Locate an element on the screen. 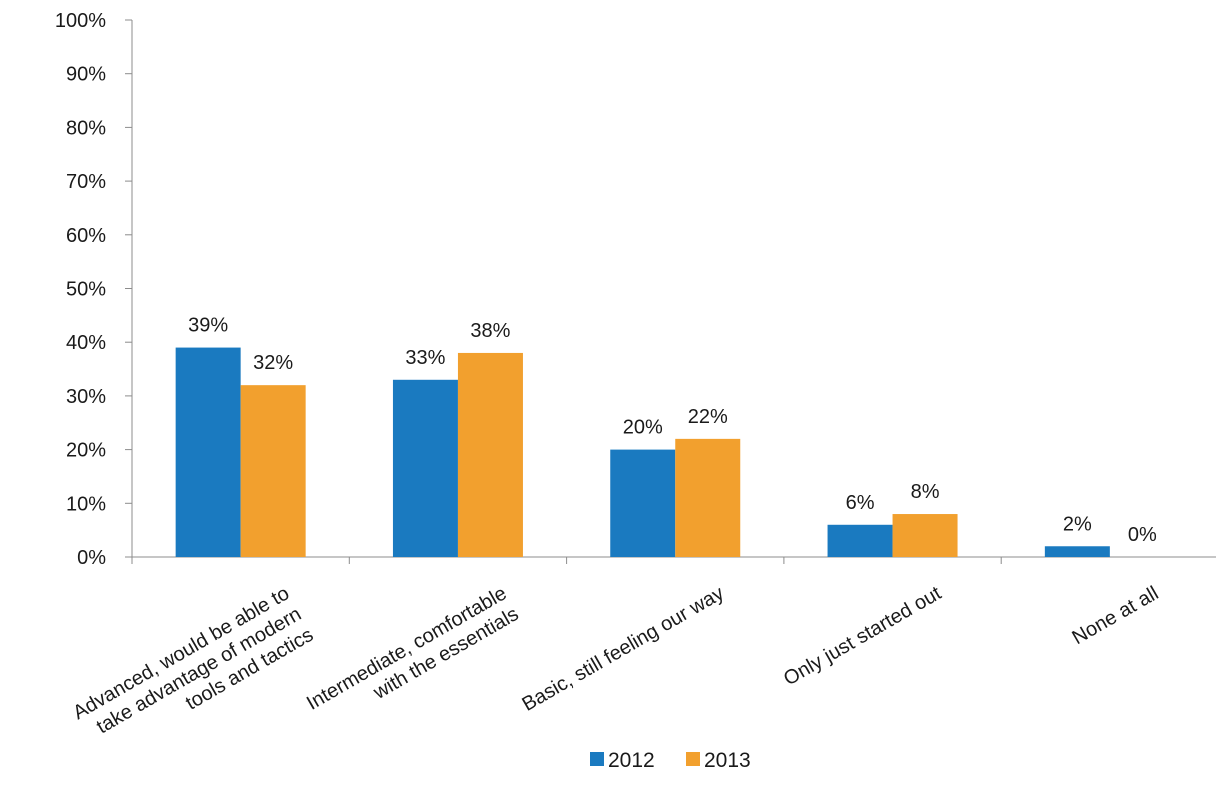  category-label-line: None at all is located at coordinates (1116, 615).